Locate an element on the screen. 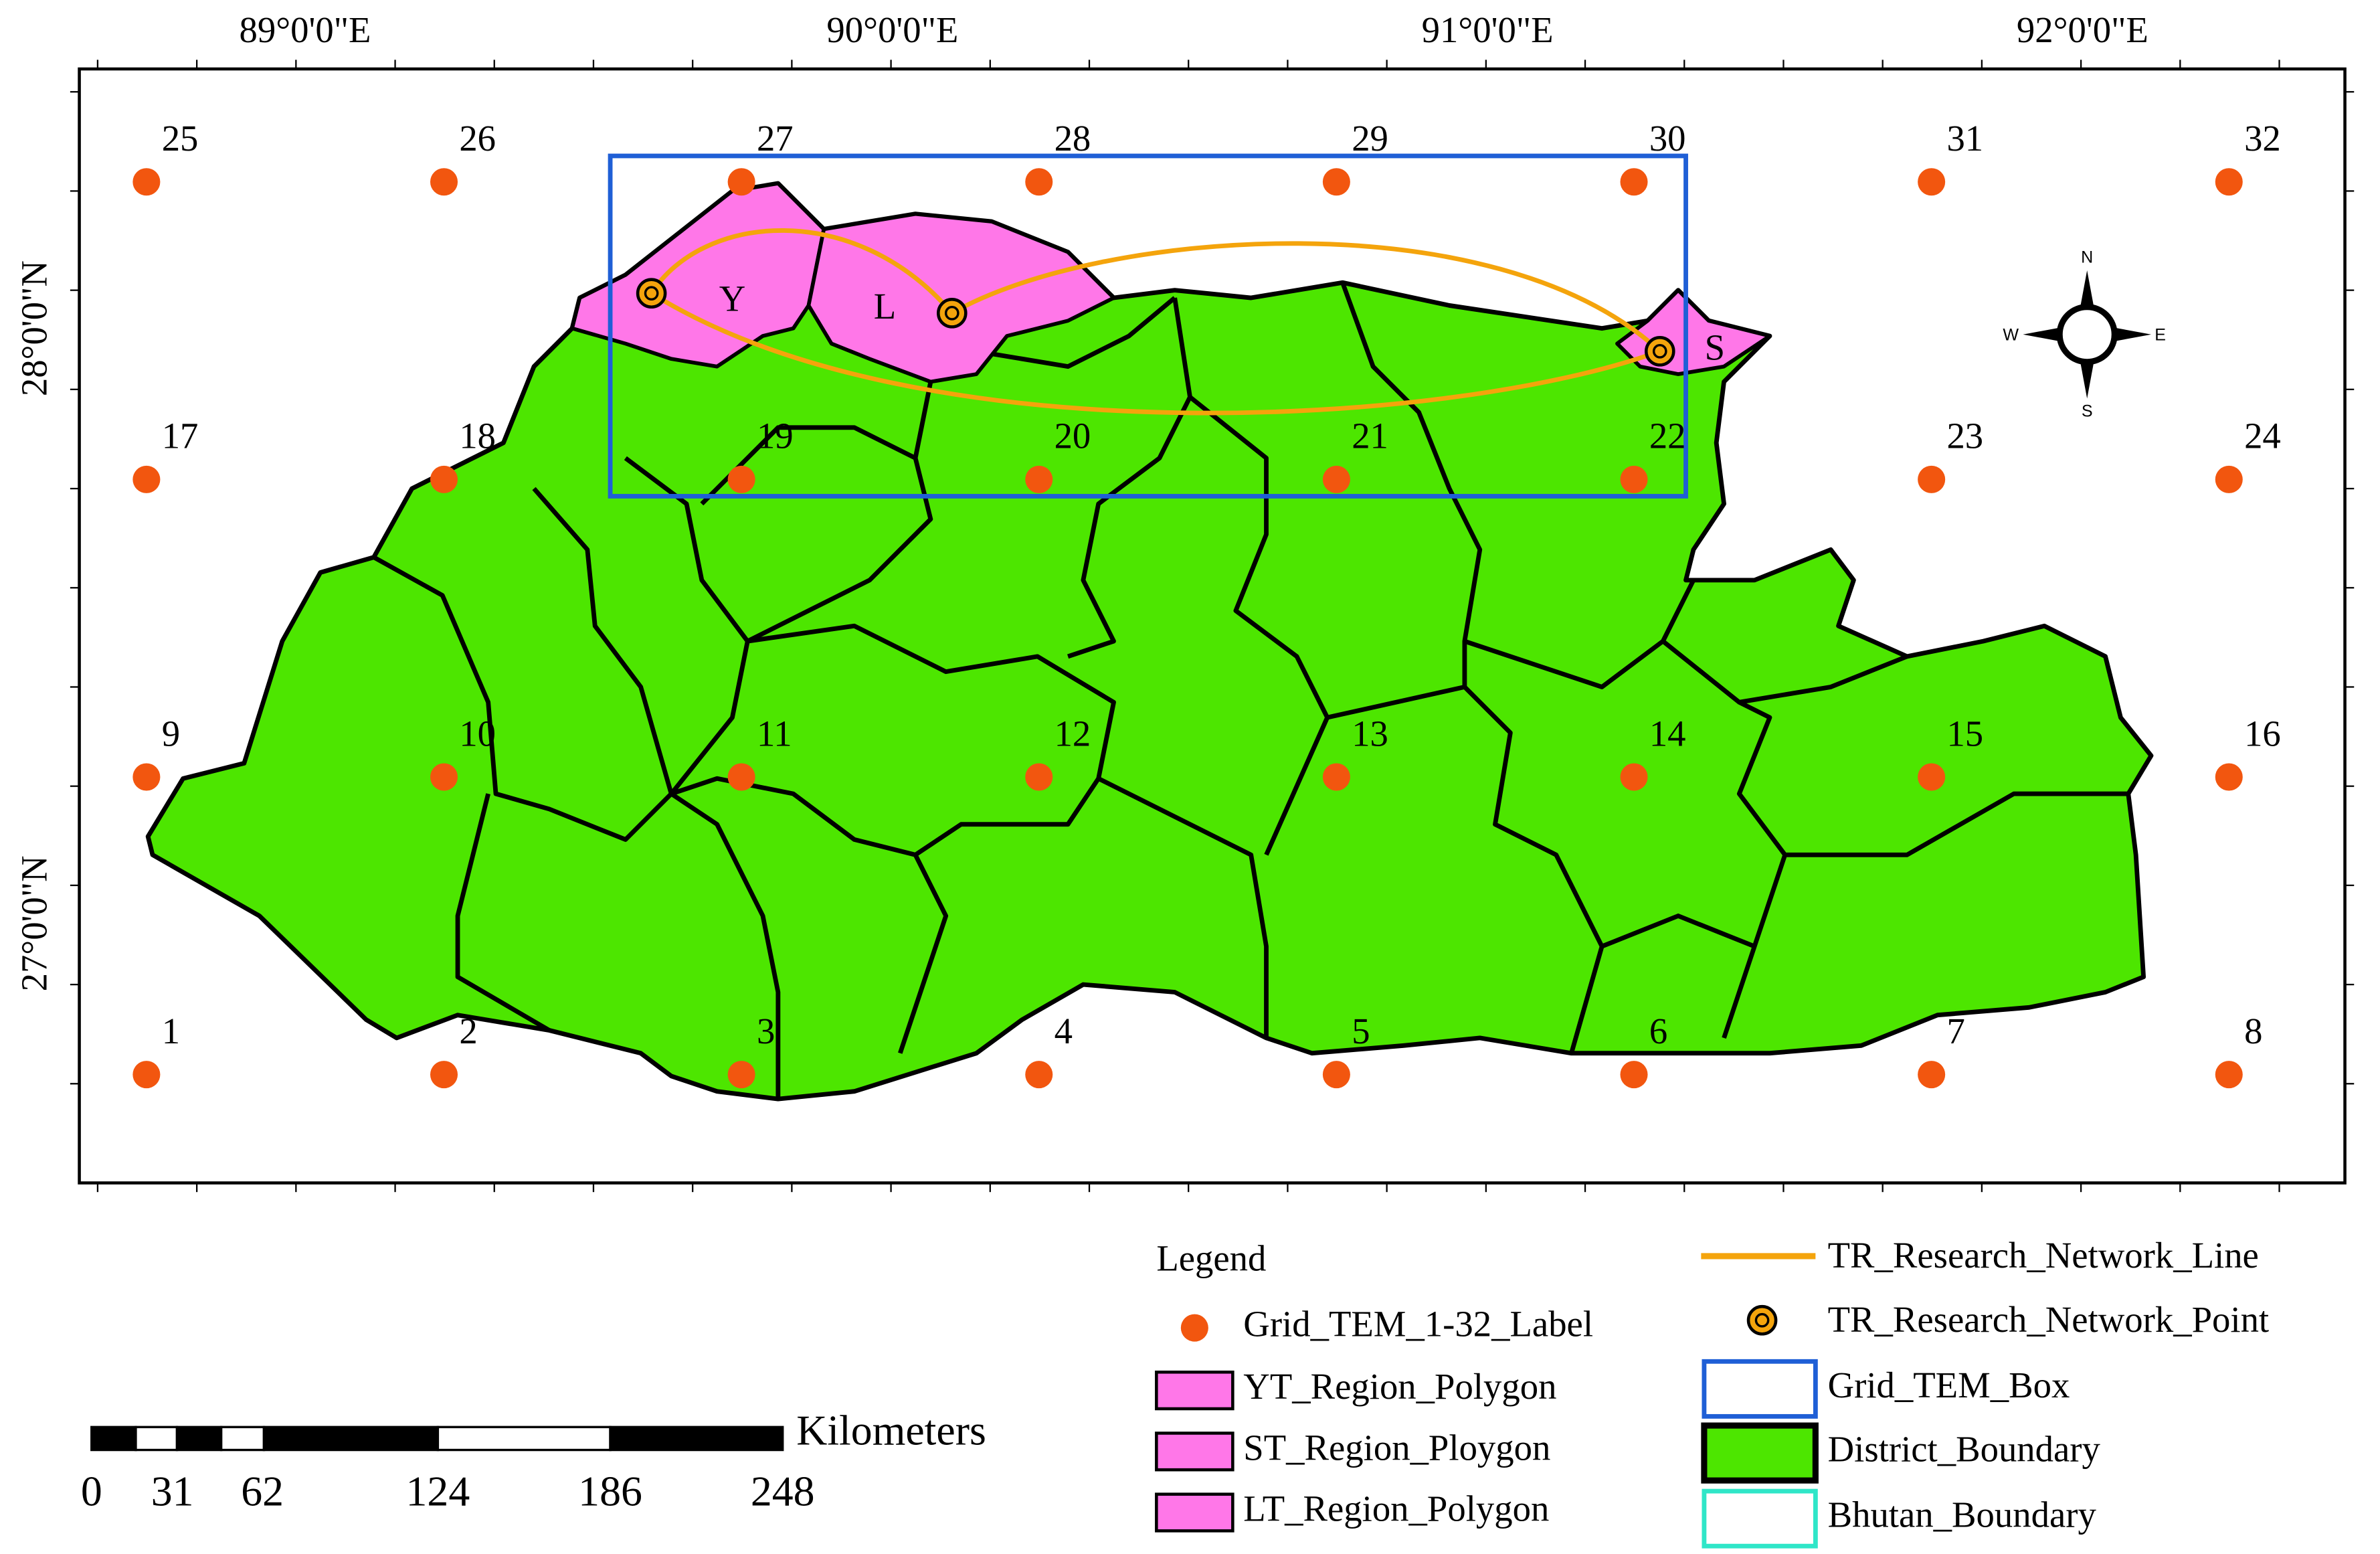  legend-item: TR_Research_Network_Point is located at coordinates (2049, 1319).